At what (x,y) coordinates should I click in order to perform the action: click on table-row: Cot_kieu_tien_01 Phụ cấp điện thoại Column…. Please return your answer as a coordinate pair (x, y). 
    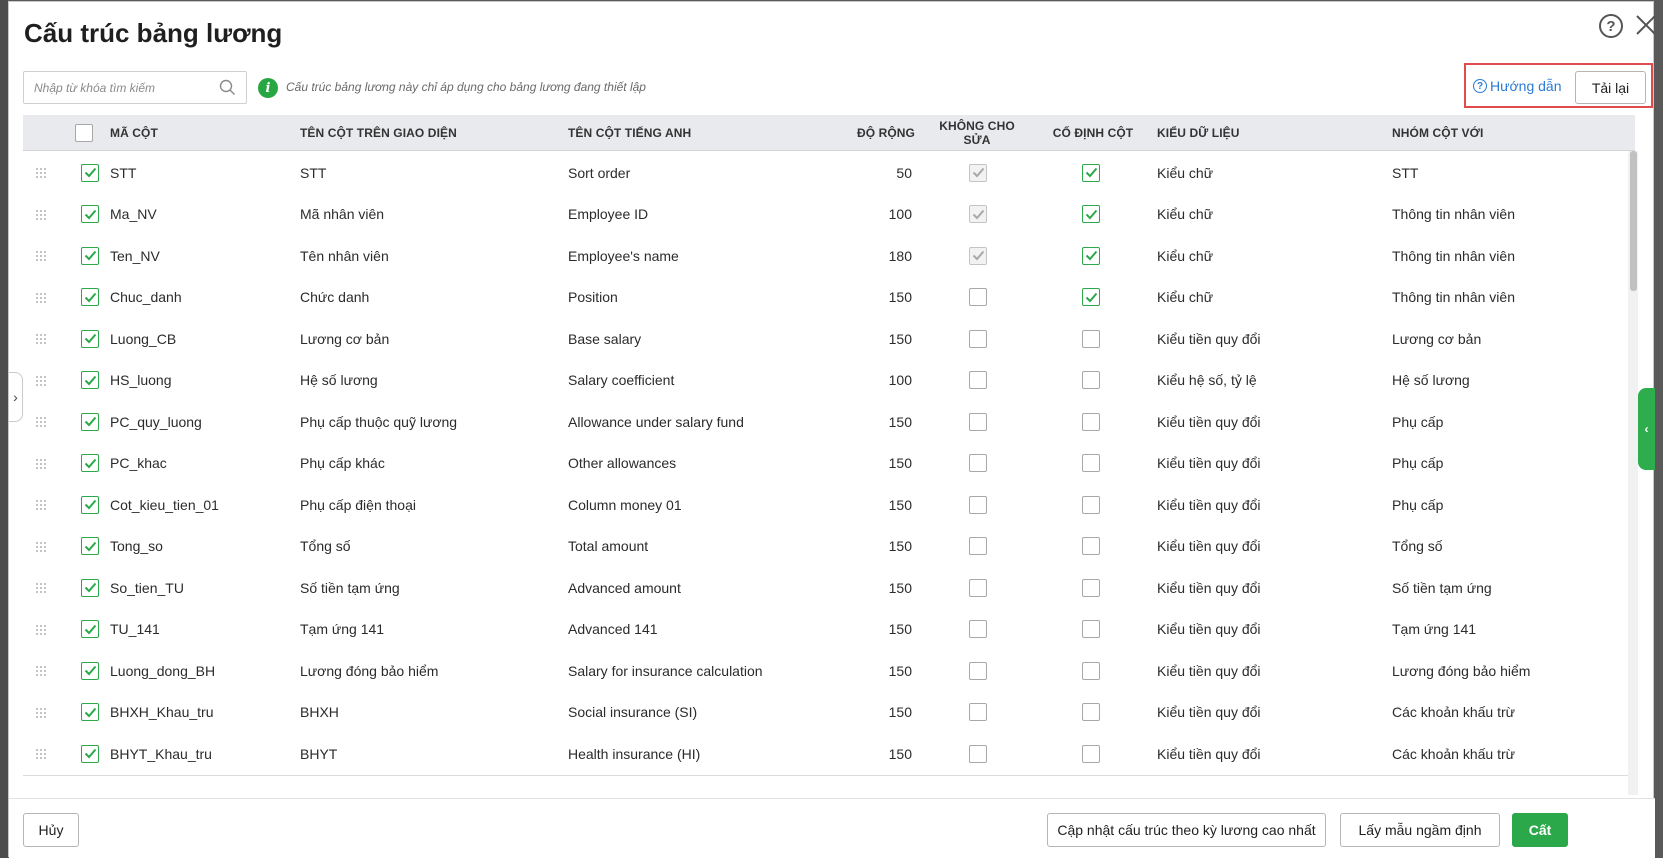
    Looking at the image, I should click on (829, 505).